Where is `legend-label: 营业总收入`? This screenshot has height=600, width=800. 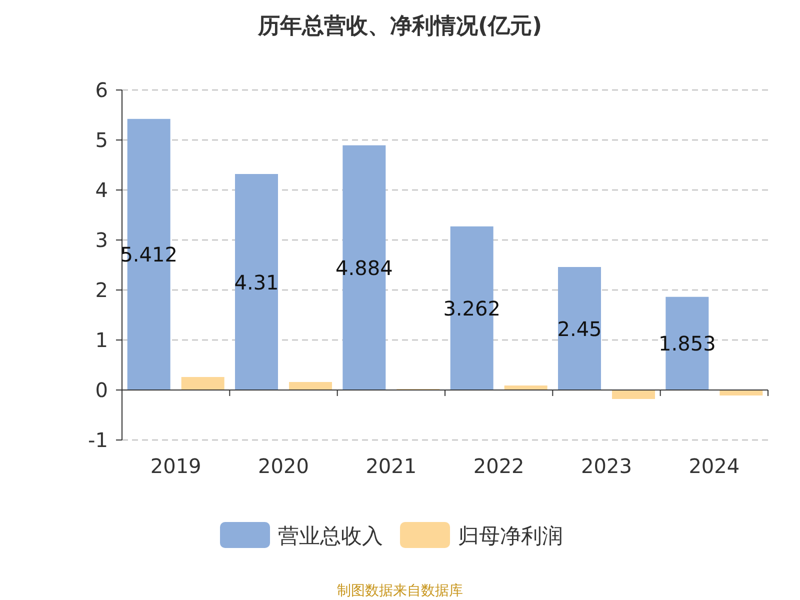 legend-label: 营业总收入 is located at coordinates (330, 536).